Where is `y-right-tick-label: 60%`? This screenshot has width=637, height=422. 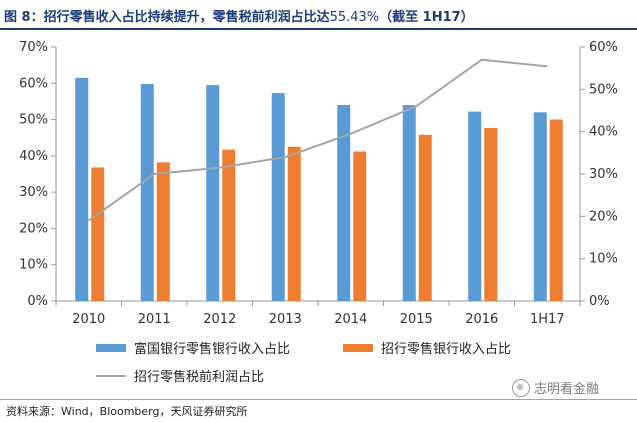 y-right-tick-label: 60% is located at coordinates (603, 47).